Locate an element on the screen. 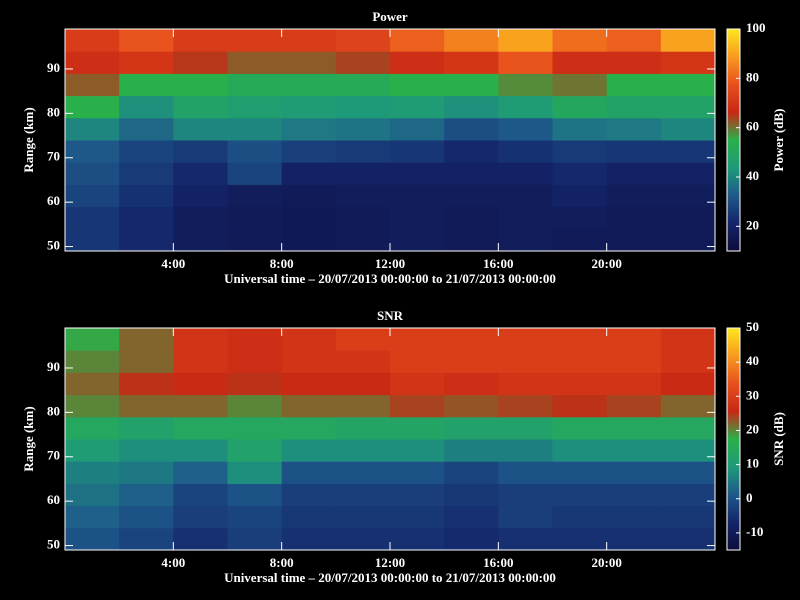 The image size is (800, 600). colorbar-tick-label: 20 is located at coordinates (752, 224).